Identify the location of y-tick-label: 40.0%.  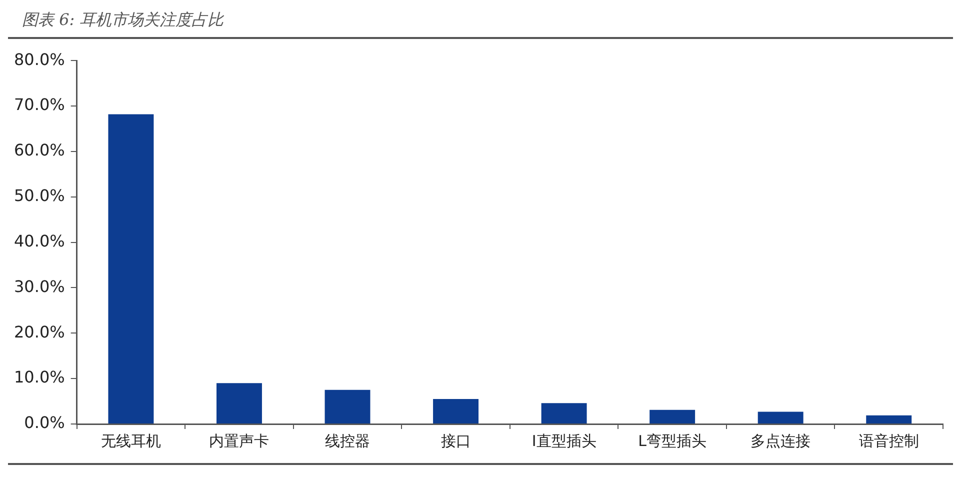
(39, 240).